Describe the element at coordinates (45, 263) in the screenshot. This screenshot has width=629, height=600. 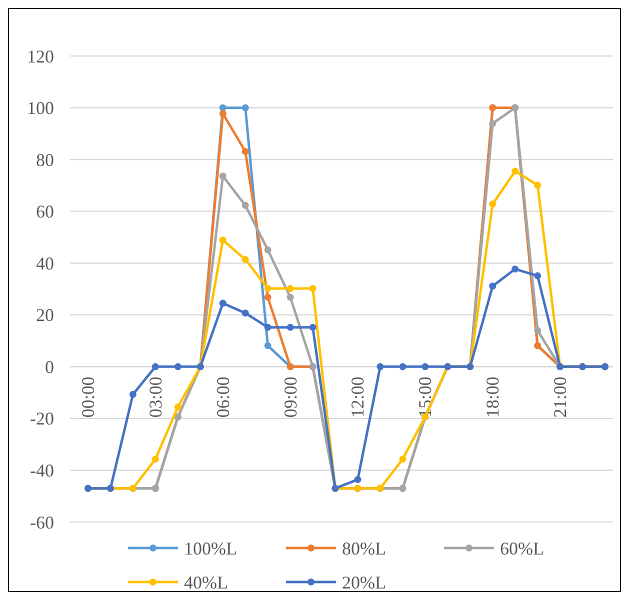
I see `y-tick-label: 40` at that location.